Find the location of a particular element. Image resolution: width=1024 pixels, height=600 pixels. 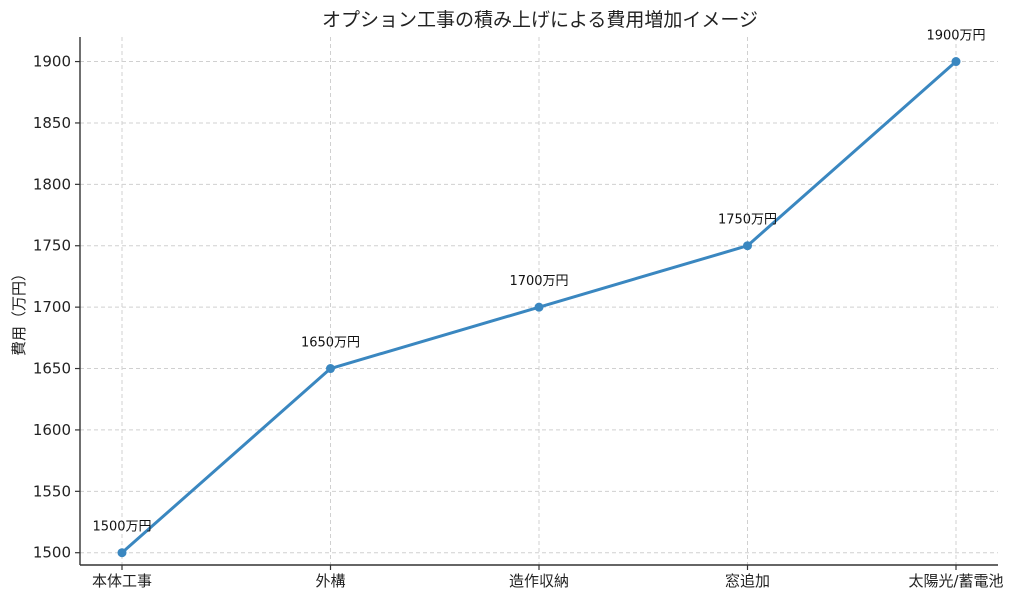

data-label: 1500万円 is located at coordinates (121, 527).